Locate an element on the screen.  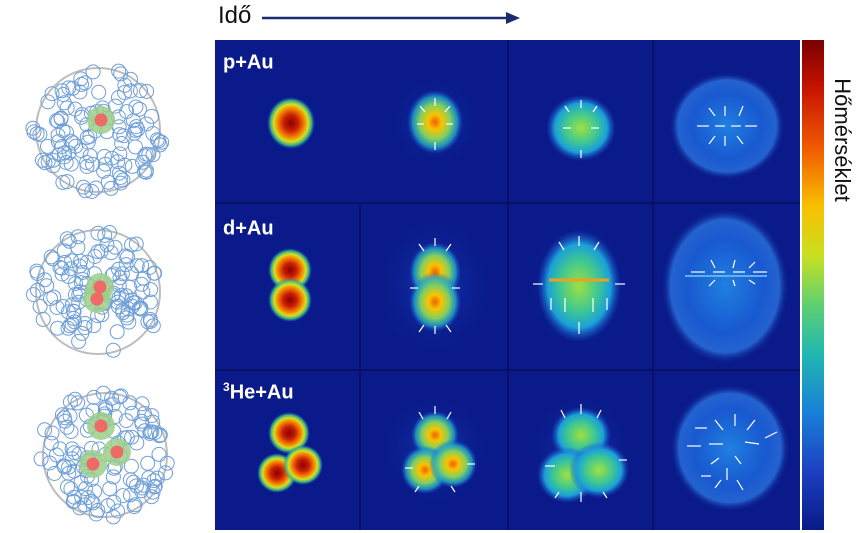
cell-d-au-t4 is located at coordinates (725, 286).